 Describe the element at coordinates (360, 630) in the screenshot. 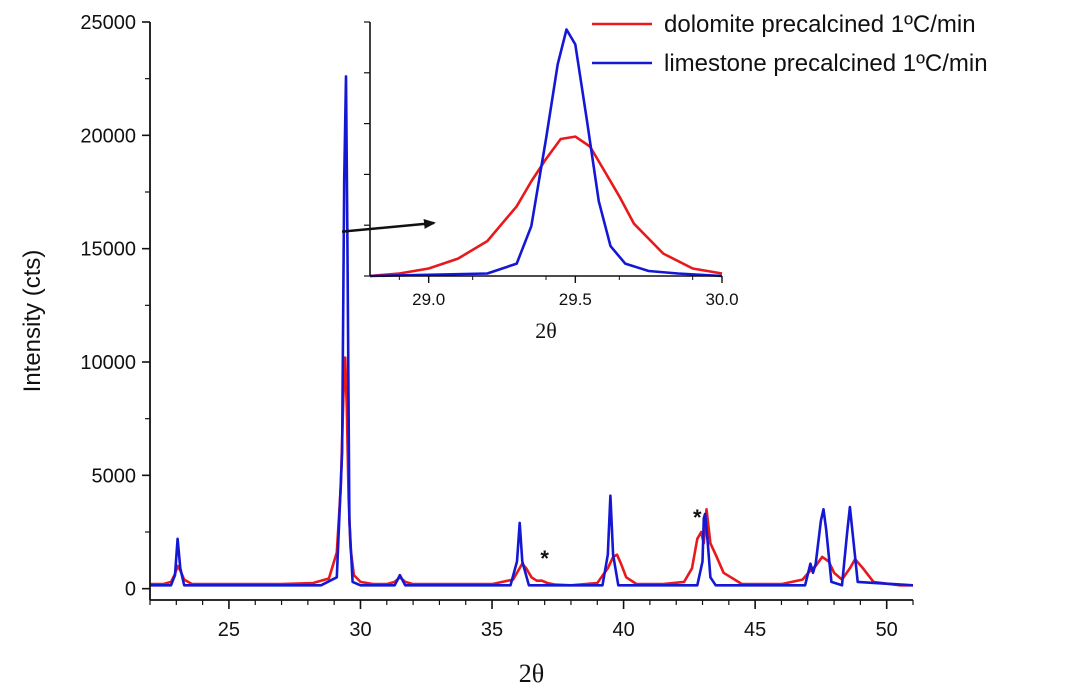

I see `x-tick-label: 30` at that location.